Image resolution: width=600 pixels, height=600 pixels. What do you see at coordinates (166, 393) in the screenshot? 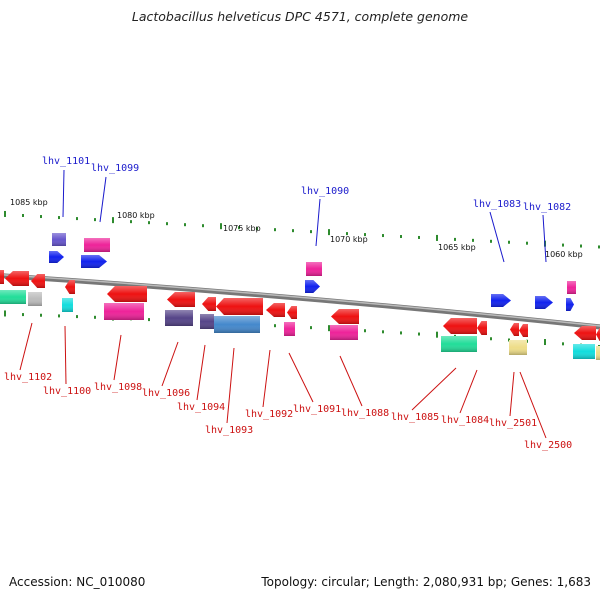
I see `bottom-gene-label: lhv_1096` at bounding box center [166, 393].